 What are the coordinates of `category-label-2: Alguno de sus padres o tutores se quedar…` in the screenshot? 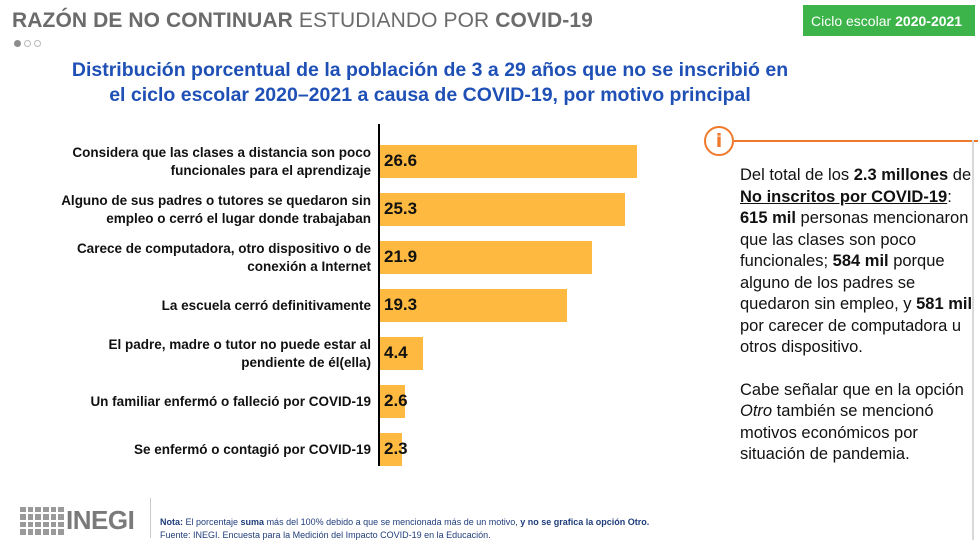 It's located at (216, 209).